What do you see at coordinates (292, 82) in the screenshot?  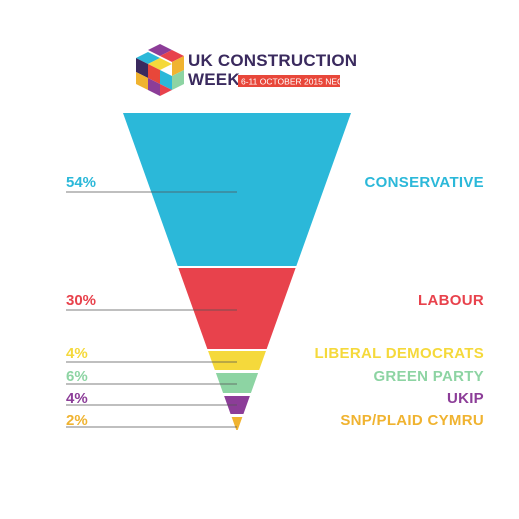 I see `logo-dates: 6-11 OCTOBER 2015 NEC` at bounding box center [292, 82].